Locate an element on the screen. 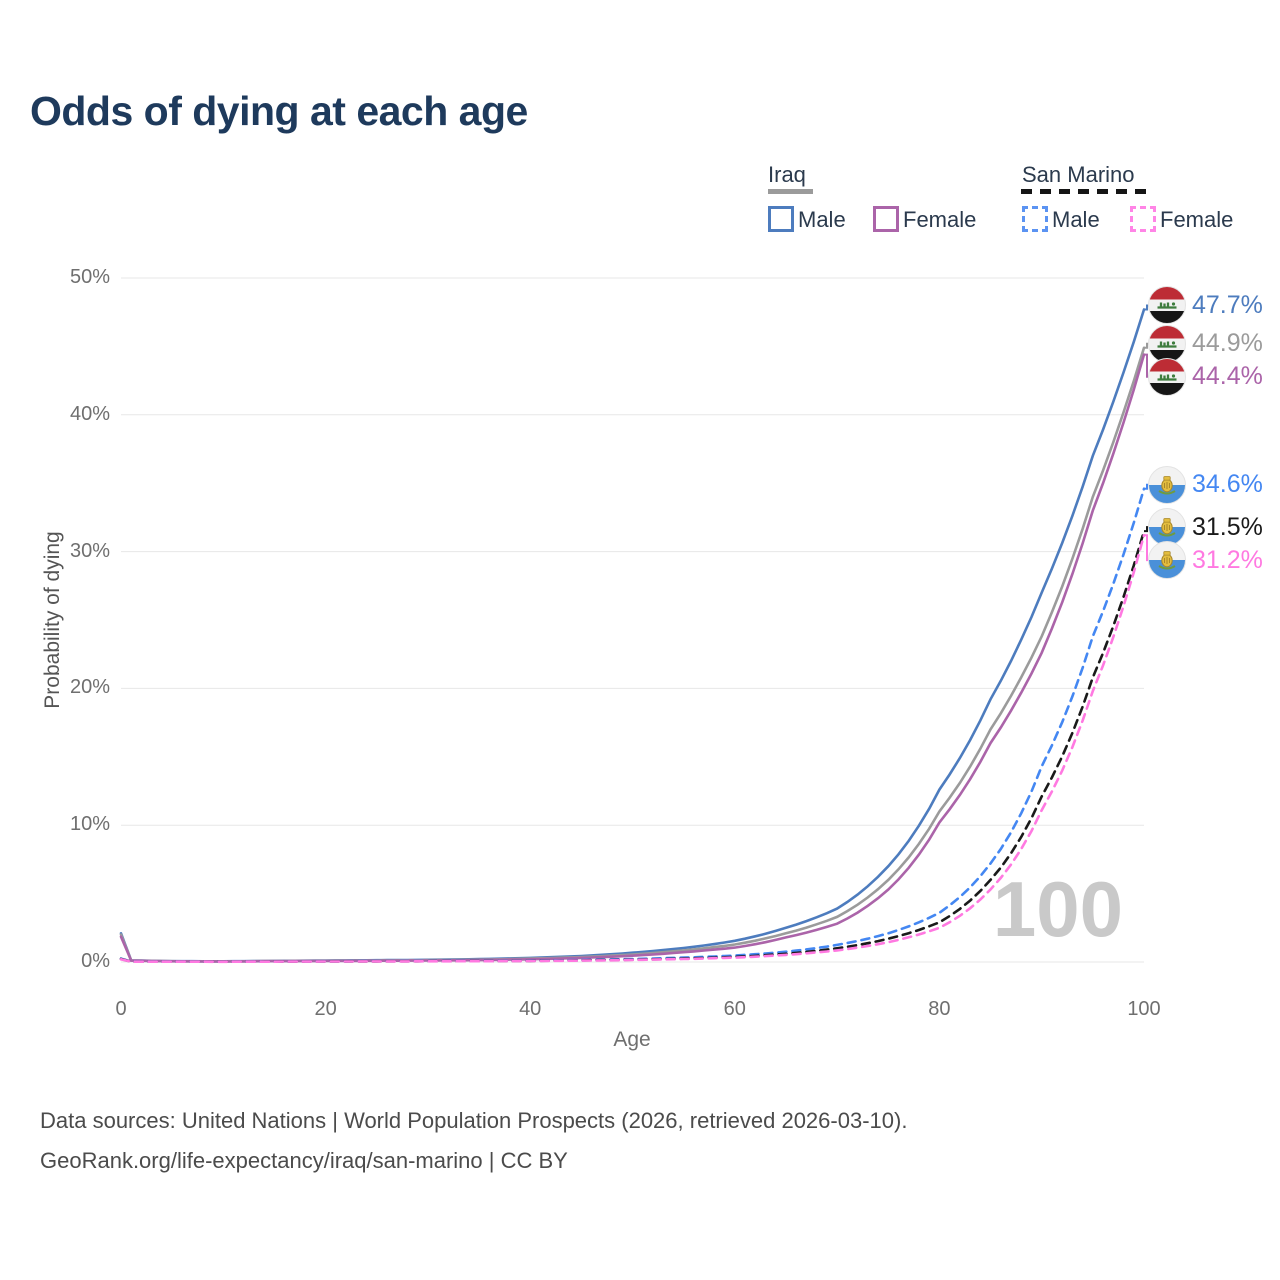  x-tick-label: 20 is located at coordinates (325, 1009).